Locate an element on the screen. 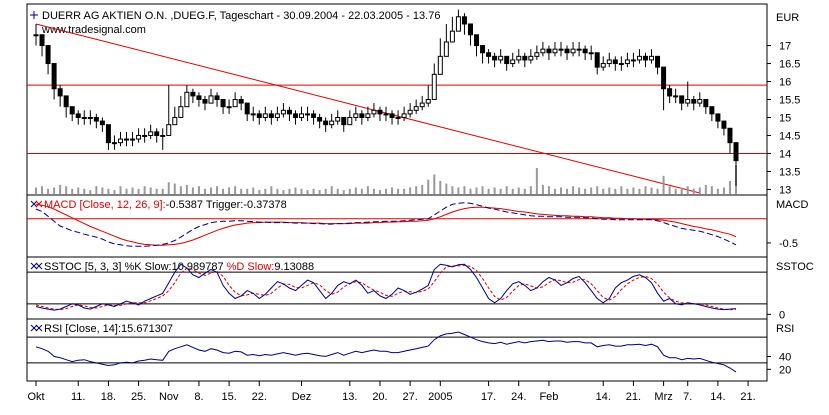  rsi-panel-label: RSI is located at coordinates (785, 329).